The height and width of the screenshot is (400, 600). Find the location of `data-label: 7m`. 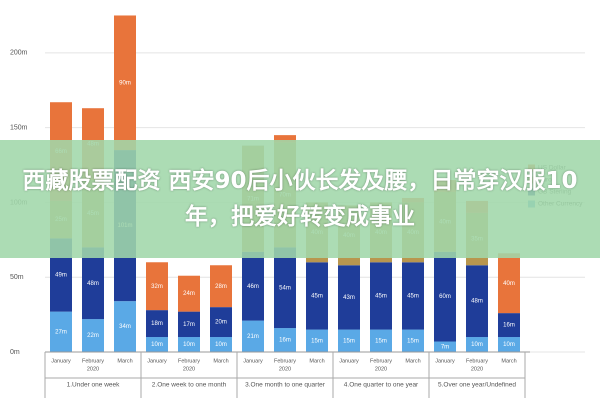

data-label: 7m is located at coordinates (445, 347).